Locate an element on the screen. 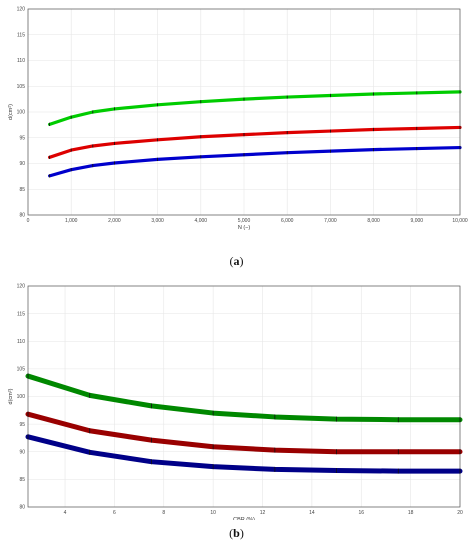  caption-b-close: ) is located at coordinates (241, 533).